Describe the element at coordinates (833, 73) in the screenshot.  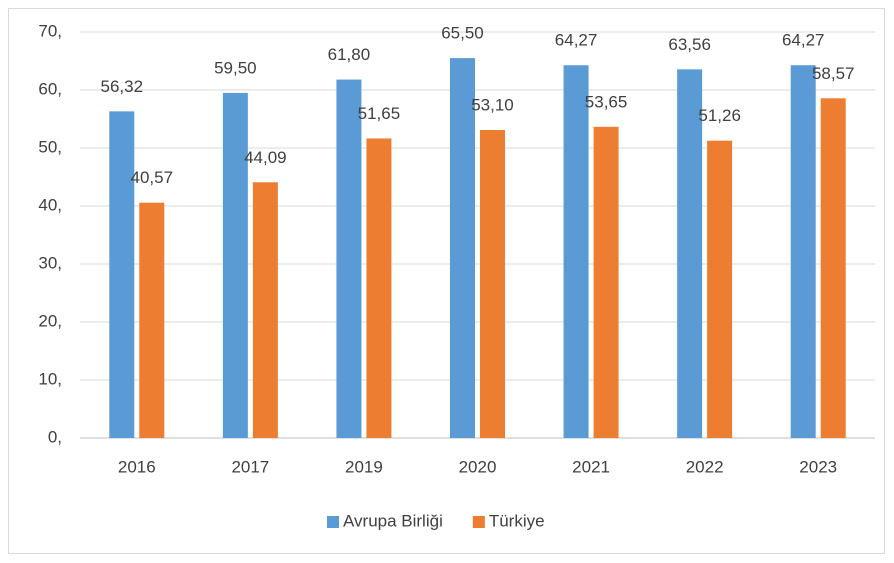
I see `data-label: 58,57` at that location.